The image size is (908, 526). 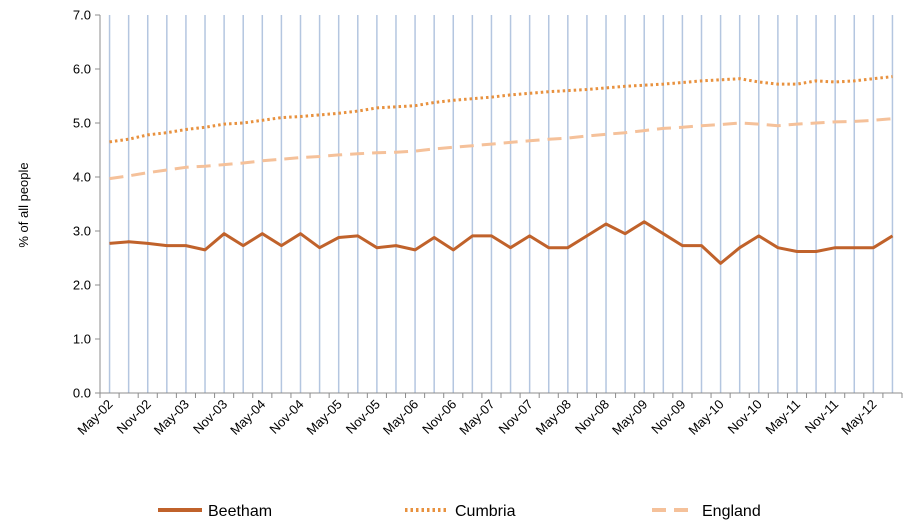 I want to click on legend-label-beetham: Beetham, so click(x=240, y=511).